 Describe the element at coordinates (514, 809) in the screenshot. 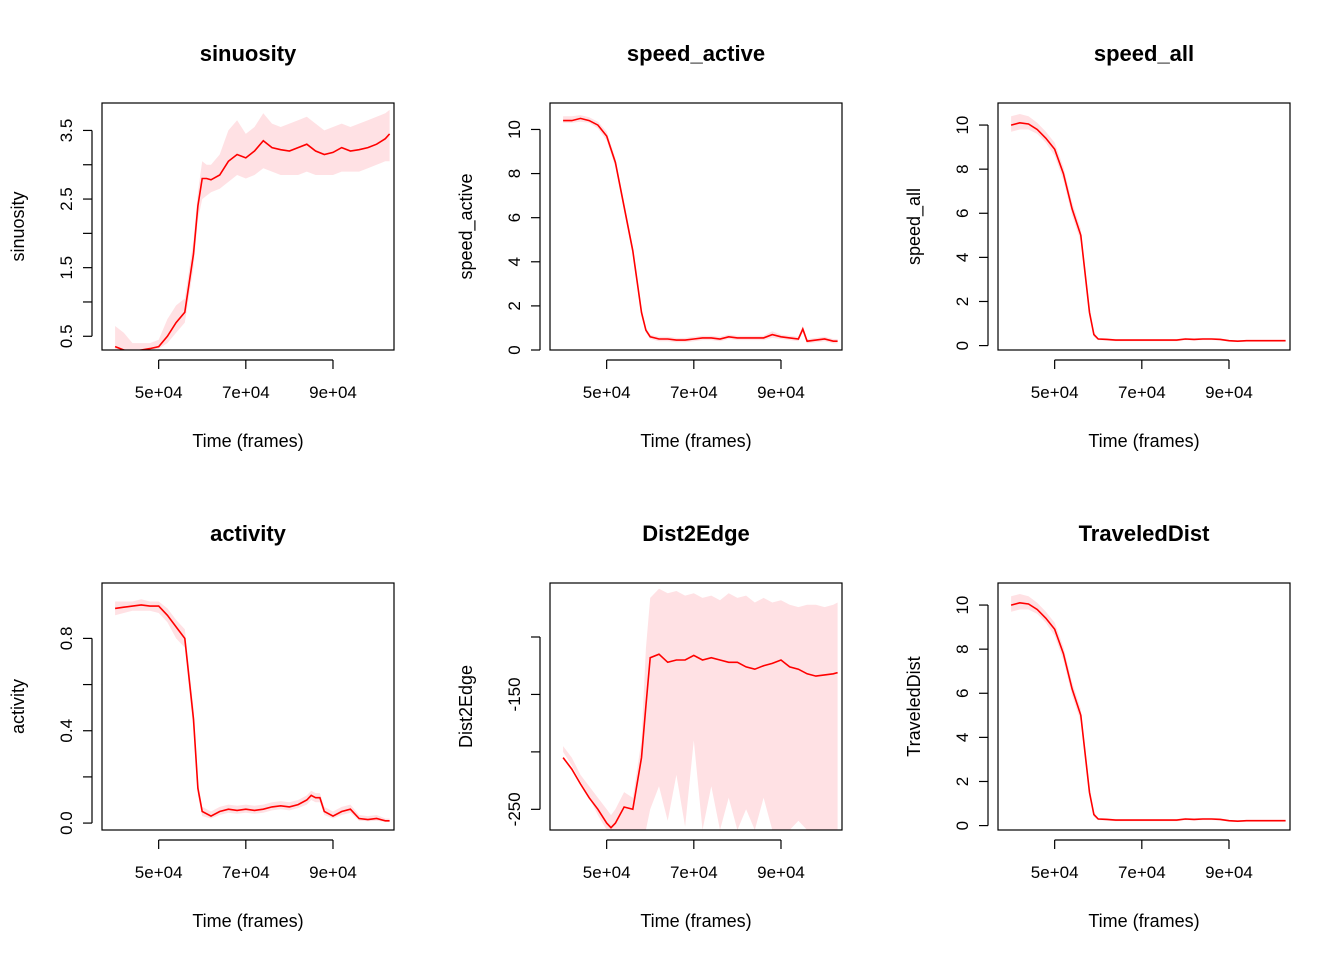

I see `y-tick-label: -250` at that location.